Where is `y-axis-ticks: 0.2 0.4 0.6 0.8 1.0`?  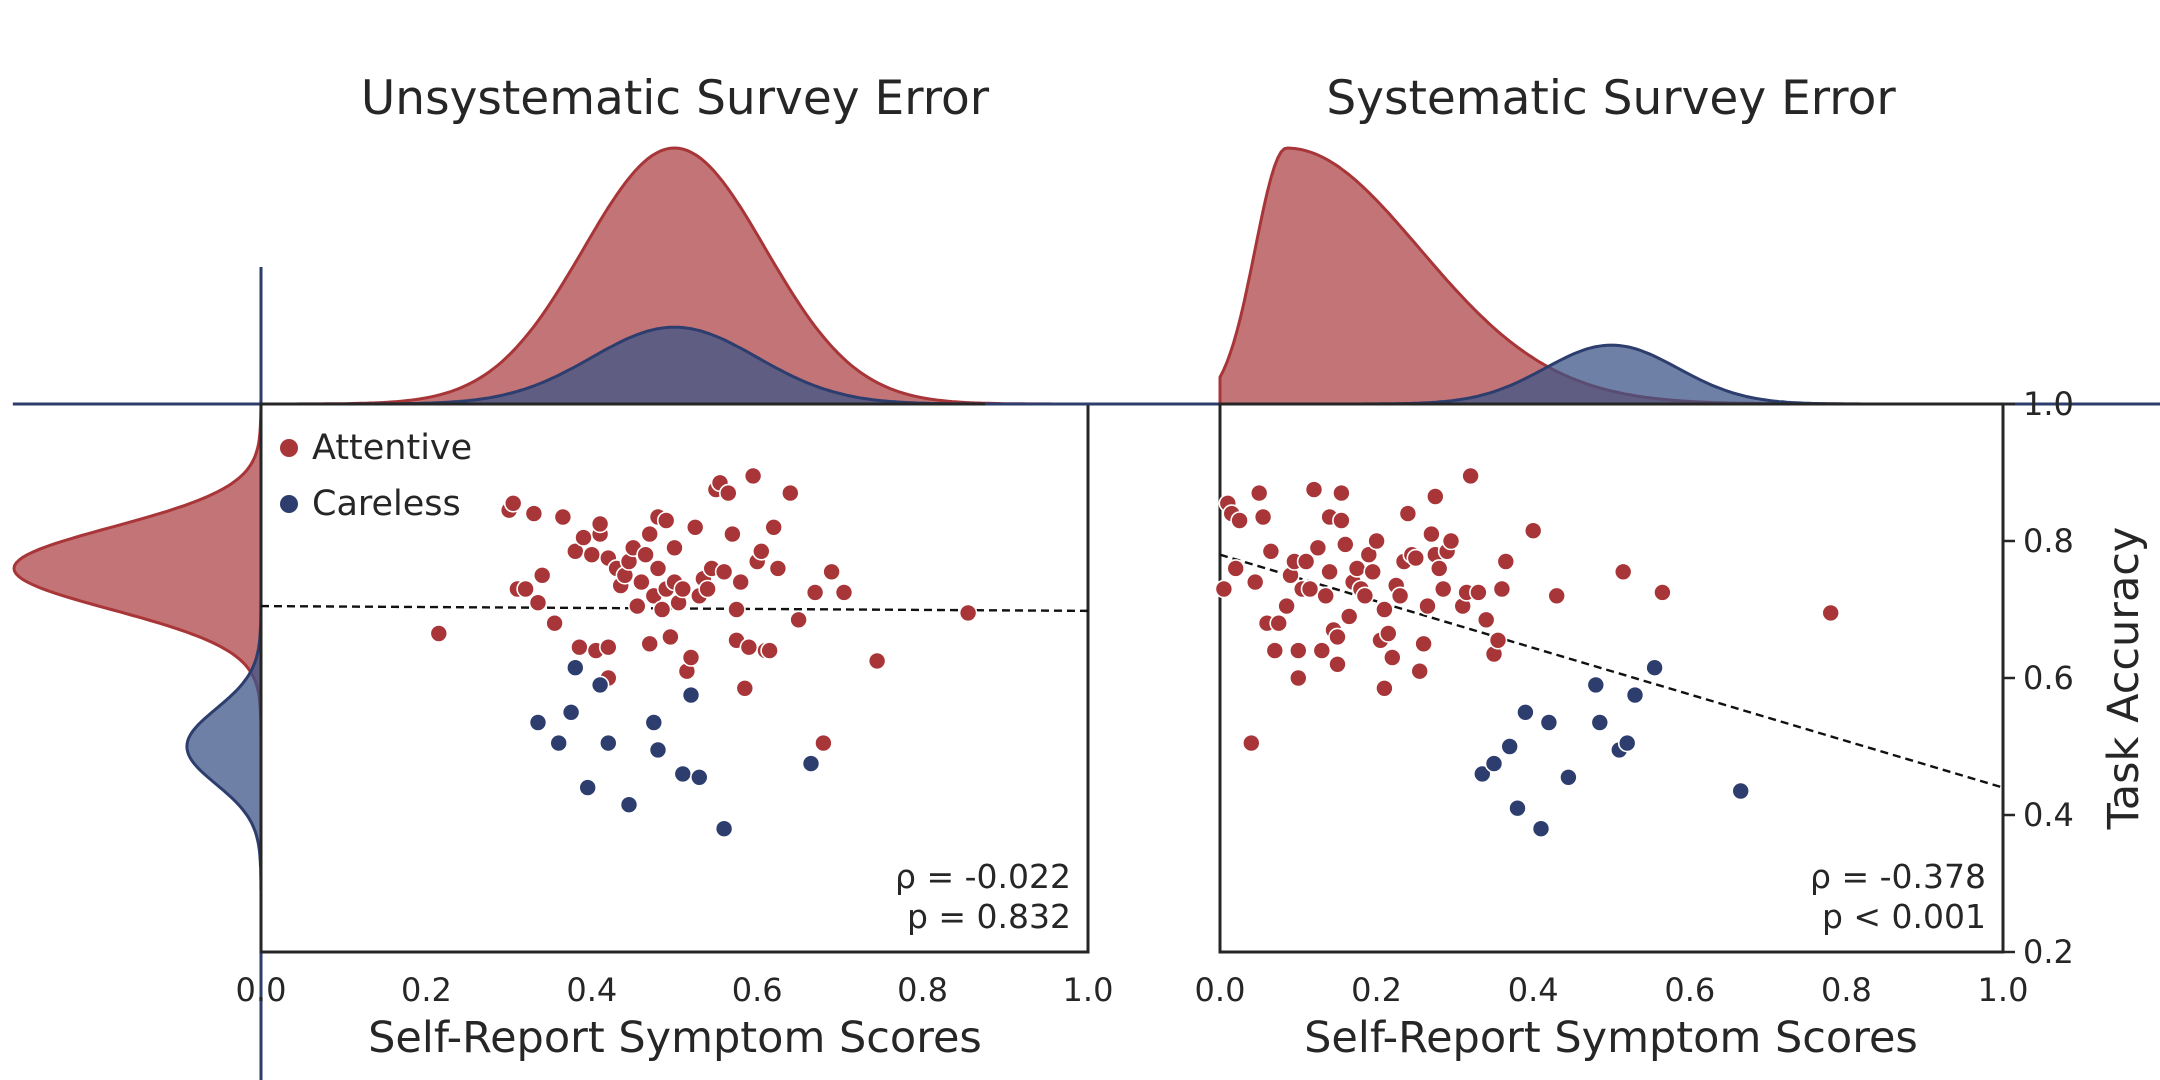
y-axis-ticks: 0.2 0.4 0.6 0.8 1.0 is located at coordinates (2038, 678).